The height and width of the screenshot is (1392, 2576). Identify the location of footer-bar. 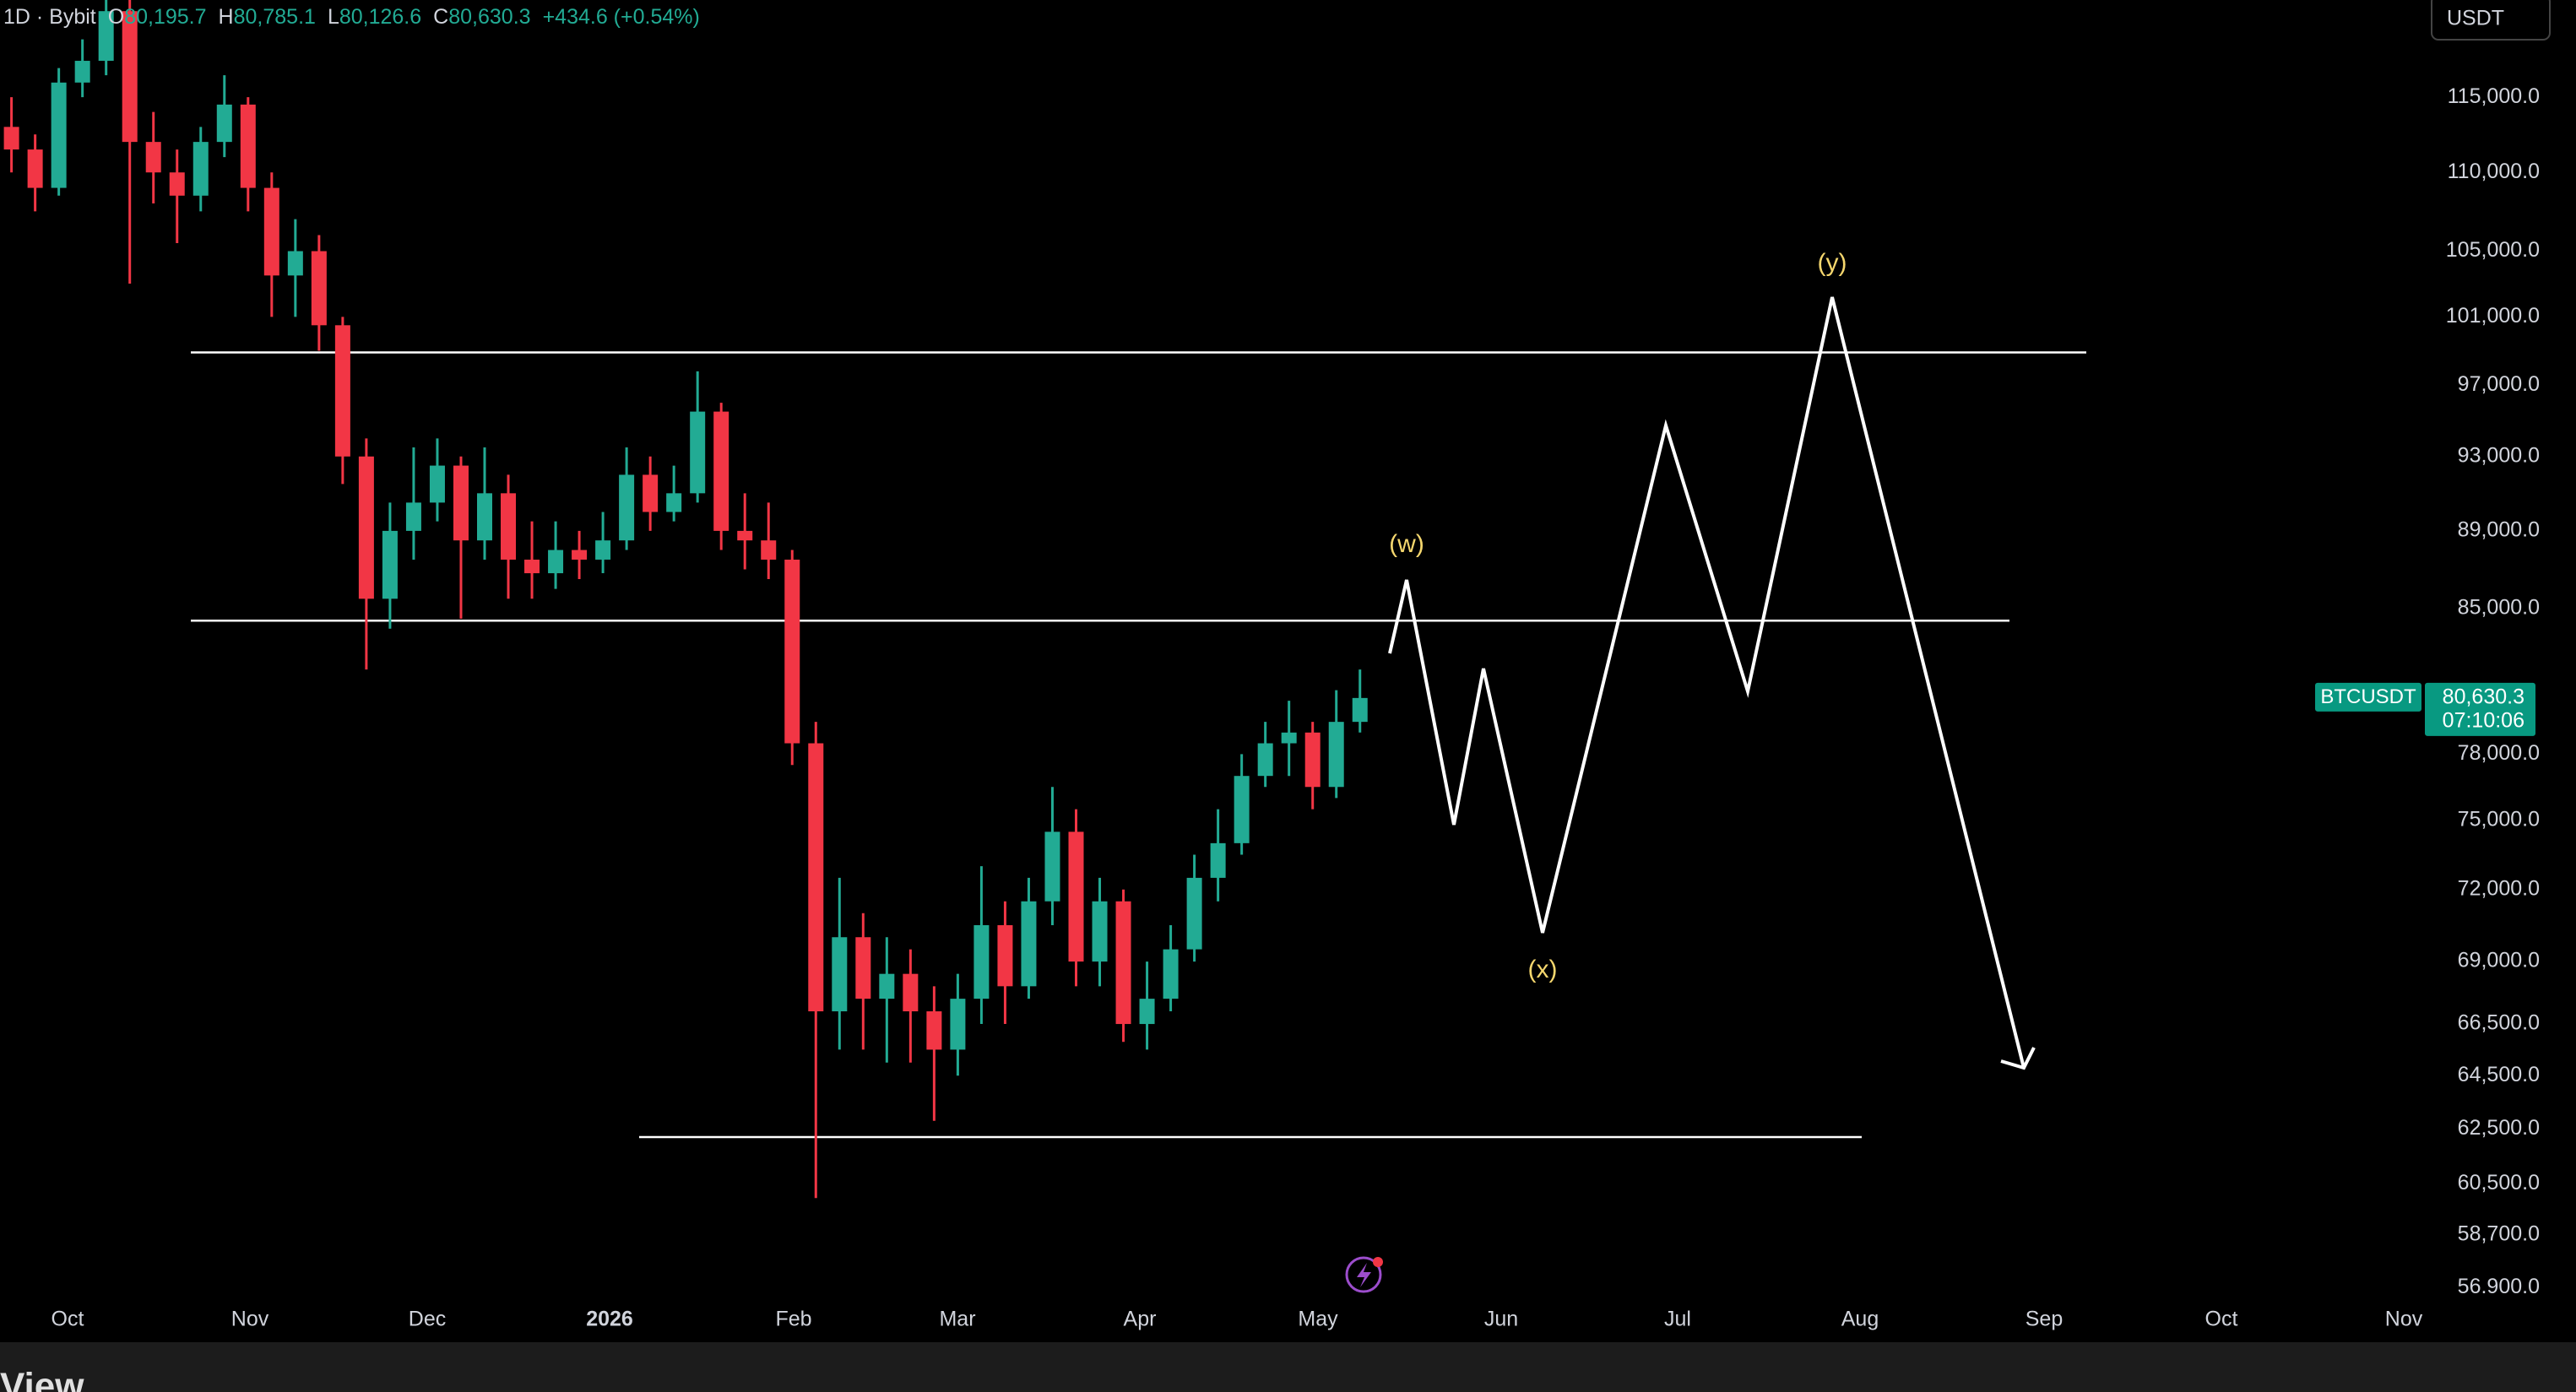
(1288, 1367).